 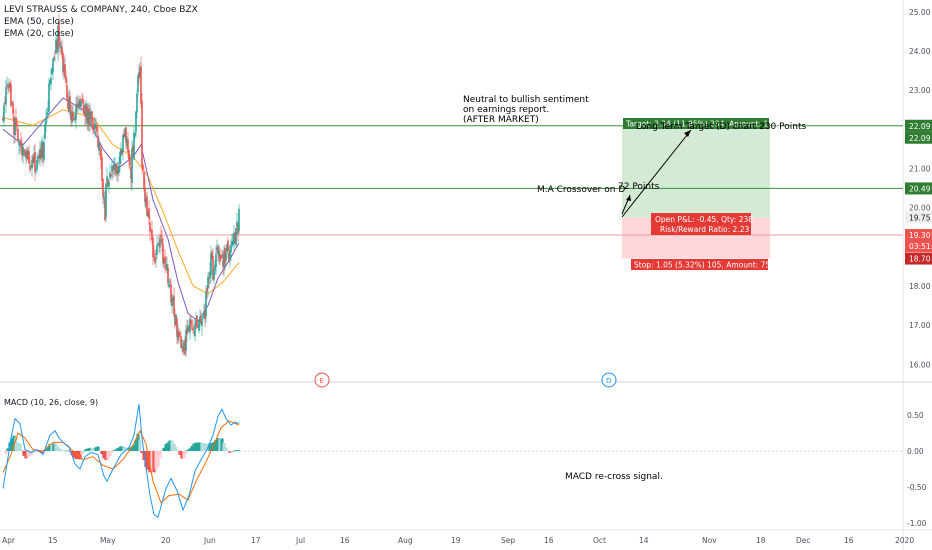 I want to click on macd-tick-label: 0.50, so click(x=915, y=415).